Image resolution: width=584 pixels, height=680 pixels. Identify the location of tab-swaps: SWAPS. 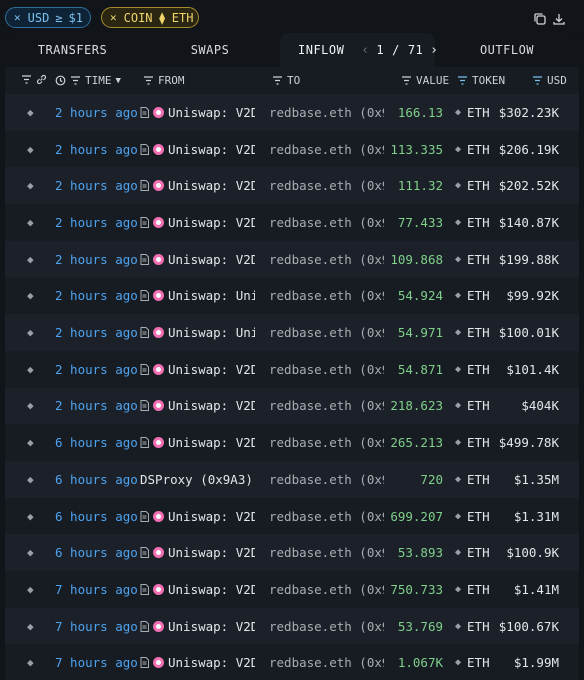
(210, 50).